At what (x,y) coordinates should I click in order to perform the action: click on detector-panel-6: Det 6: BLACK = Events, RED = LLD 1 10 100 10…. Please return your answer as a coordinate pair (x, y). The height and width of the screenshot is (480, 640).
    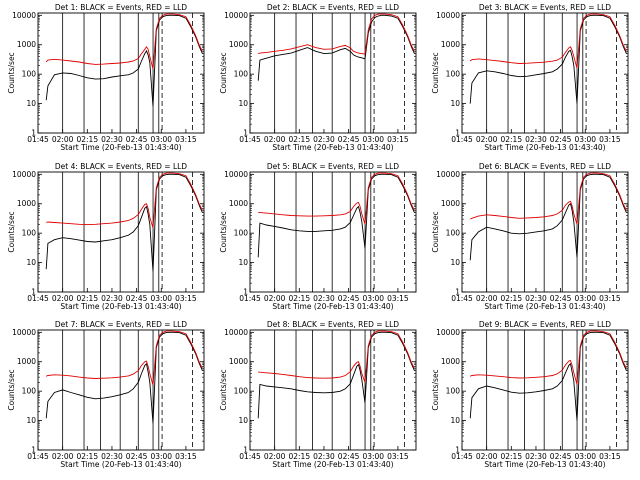
    Looking at the image, I should click on (530, 236).